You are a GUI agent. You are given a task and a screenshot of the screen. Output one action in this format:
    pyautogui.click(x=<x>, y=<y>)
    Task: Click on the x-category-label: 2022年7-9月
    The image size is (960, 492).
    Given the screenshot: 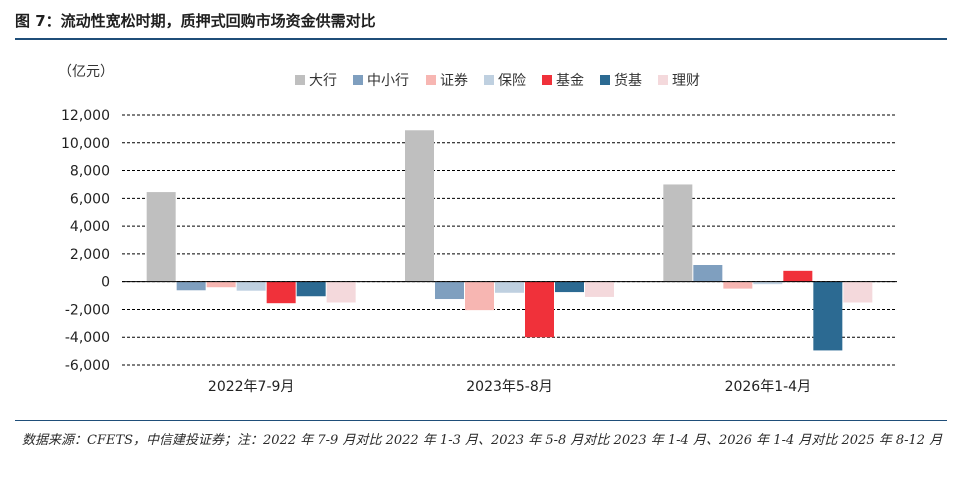 What is the action you would take?
    pyautogui.click(x=251, y=387)
    